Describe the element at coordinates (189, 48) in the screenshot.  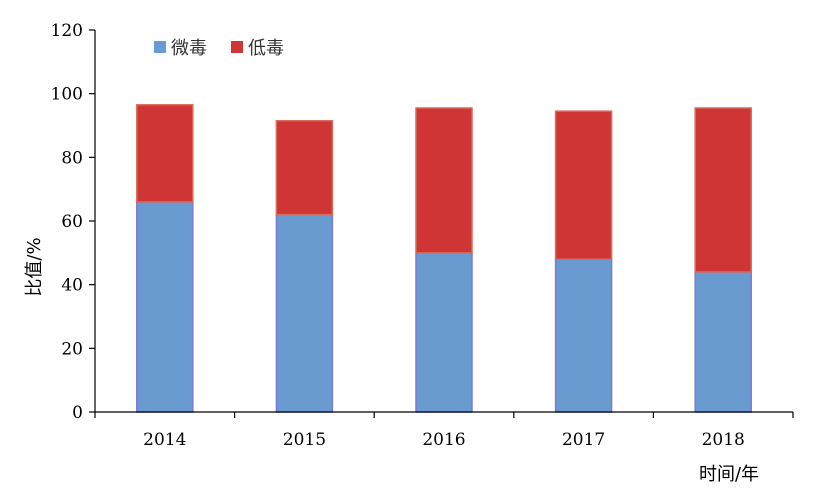
I see `legend-label-0: 微毒` at that location.